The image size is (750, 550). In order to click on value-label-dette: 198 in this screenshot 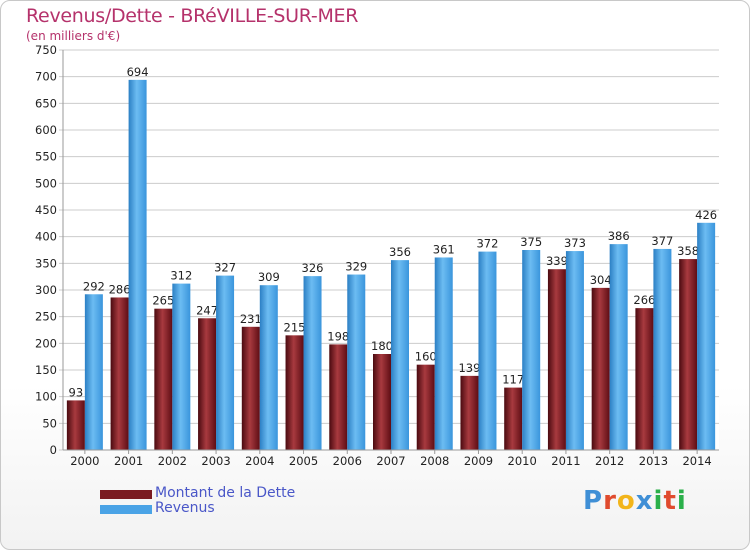, I will do `click(338, 336)`.